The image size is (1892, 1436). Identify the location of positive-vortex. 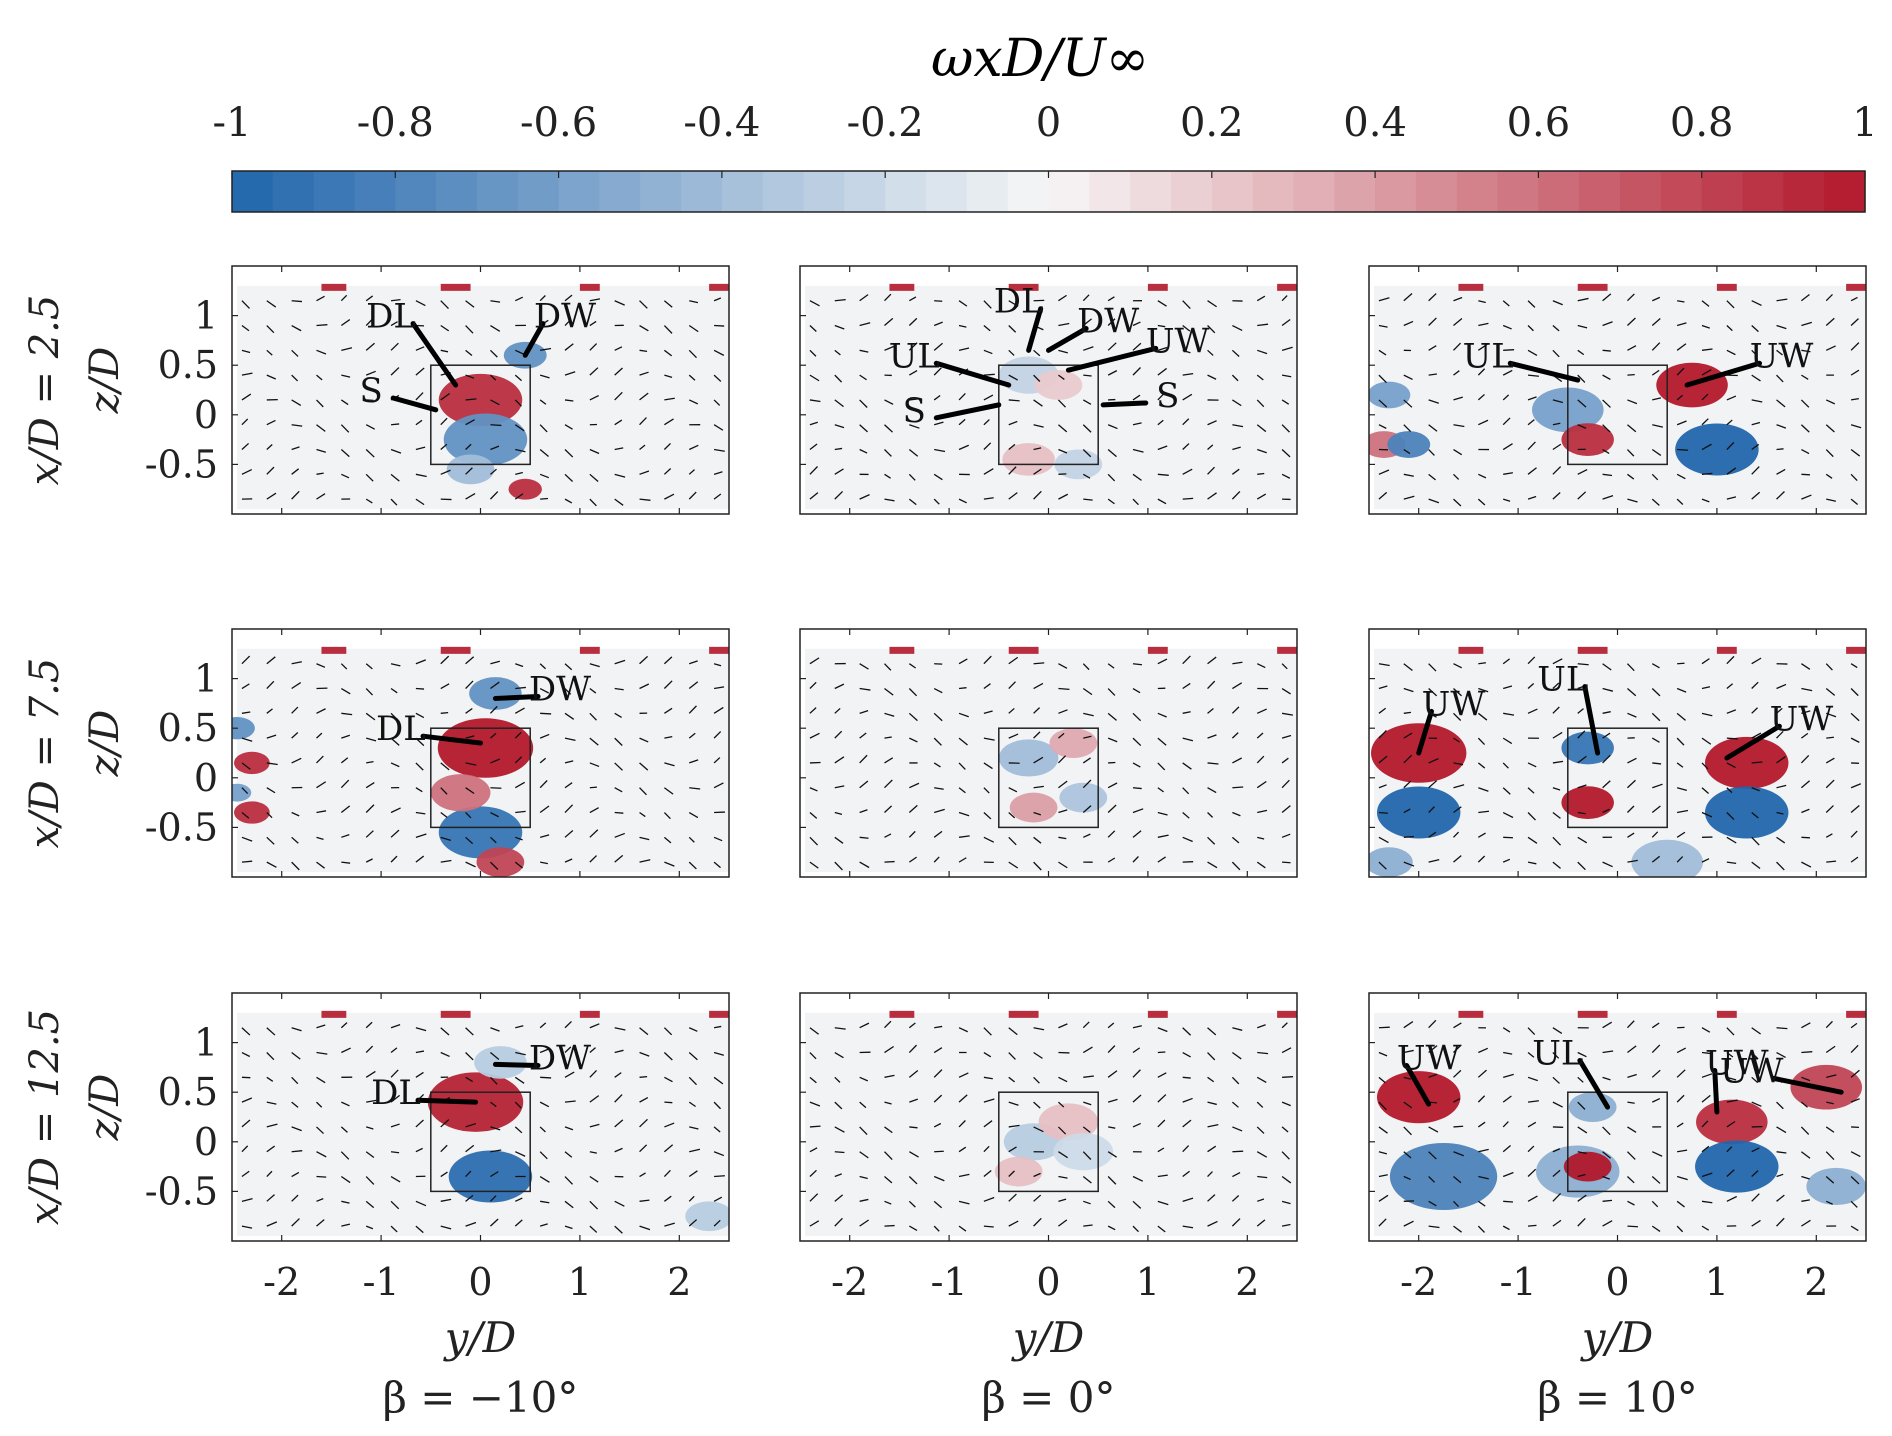
(500, 862).